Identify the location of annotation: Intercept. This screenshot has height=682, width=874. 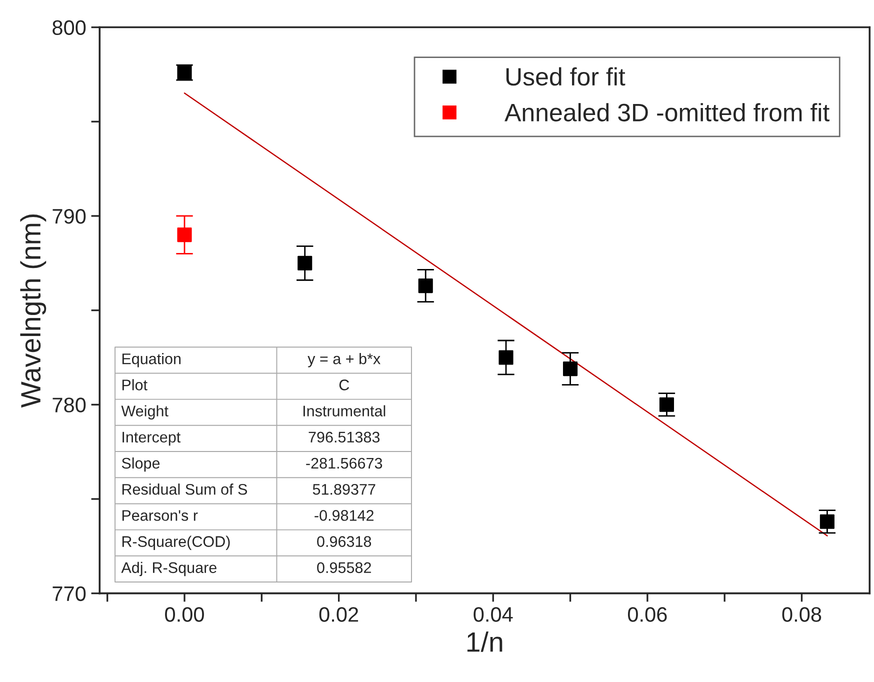
(151, 439).